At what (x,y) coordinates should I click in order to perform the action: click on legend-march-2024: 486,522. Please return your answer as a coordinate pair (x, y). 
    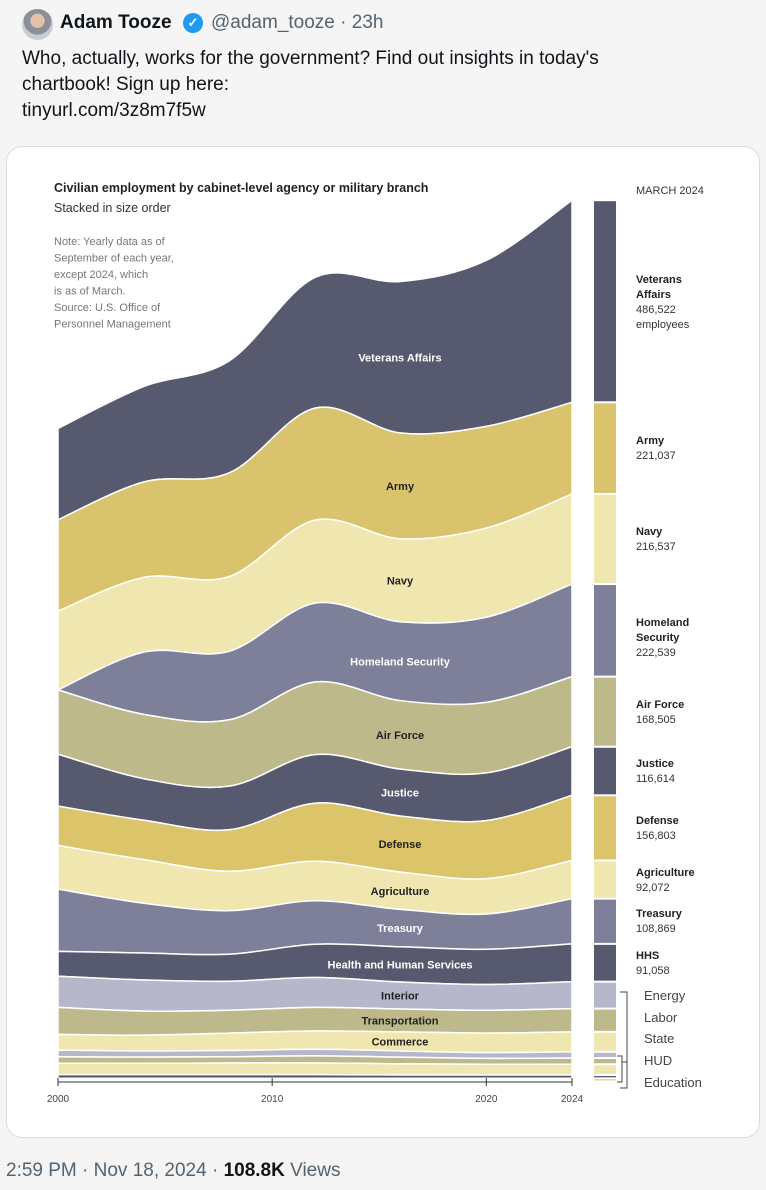
    Looking at the image, I should click on (656, 310).